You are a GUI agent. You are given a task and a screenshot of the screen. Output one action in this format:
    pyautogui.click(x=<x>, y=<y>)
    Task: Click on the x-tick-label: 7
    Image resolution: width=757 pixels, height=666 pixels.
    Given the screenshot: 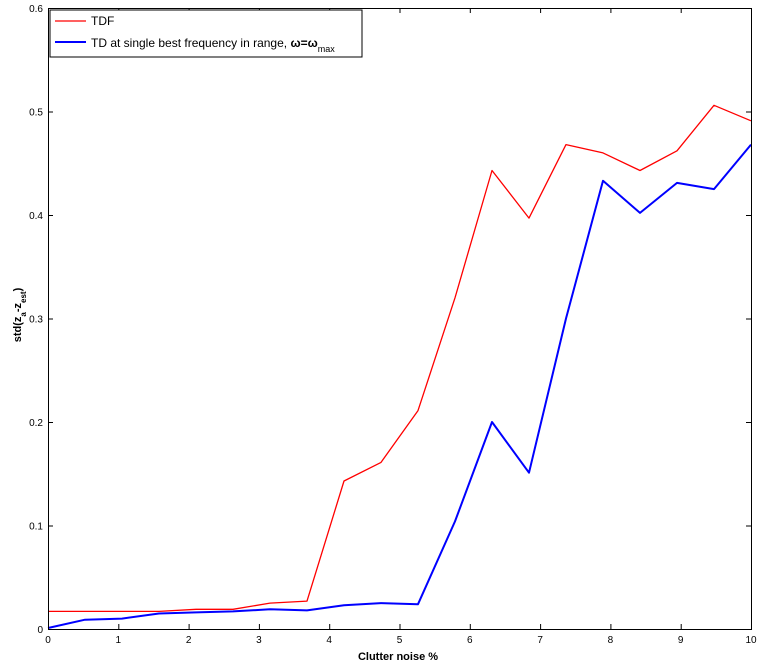 What is the action you would take?
    pyautogui.click(x=540, y=640)
    